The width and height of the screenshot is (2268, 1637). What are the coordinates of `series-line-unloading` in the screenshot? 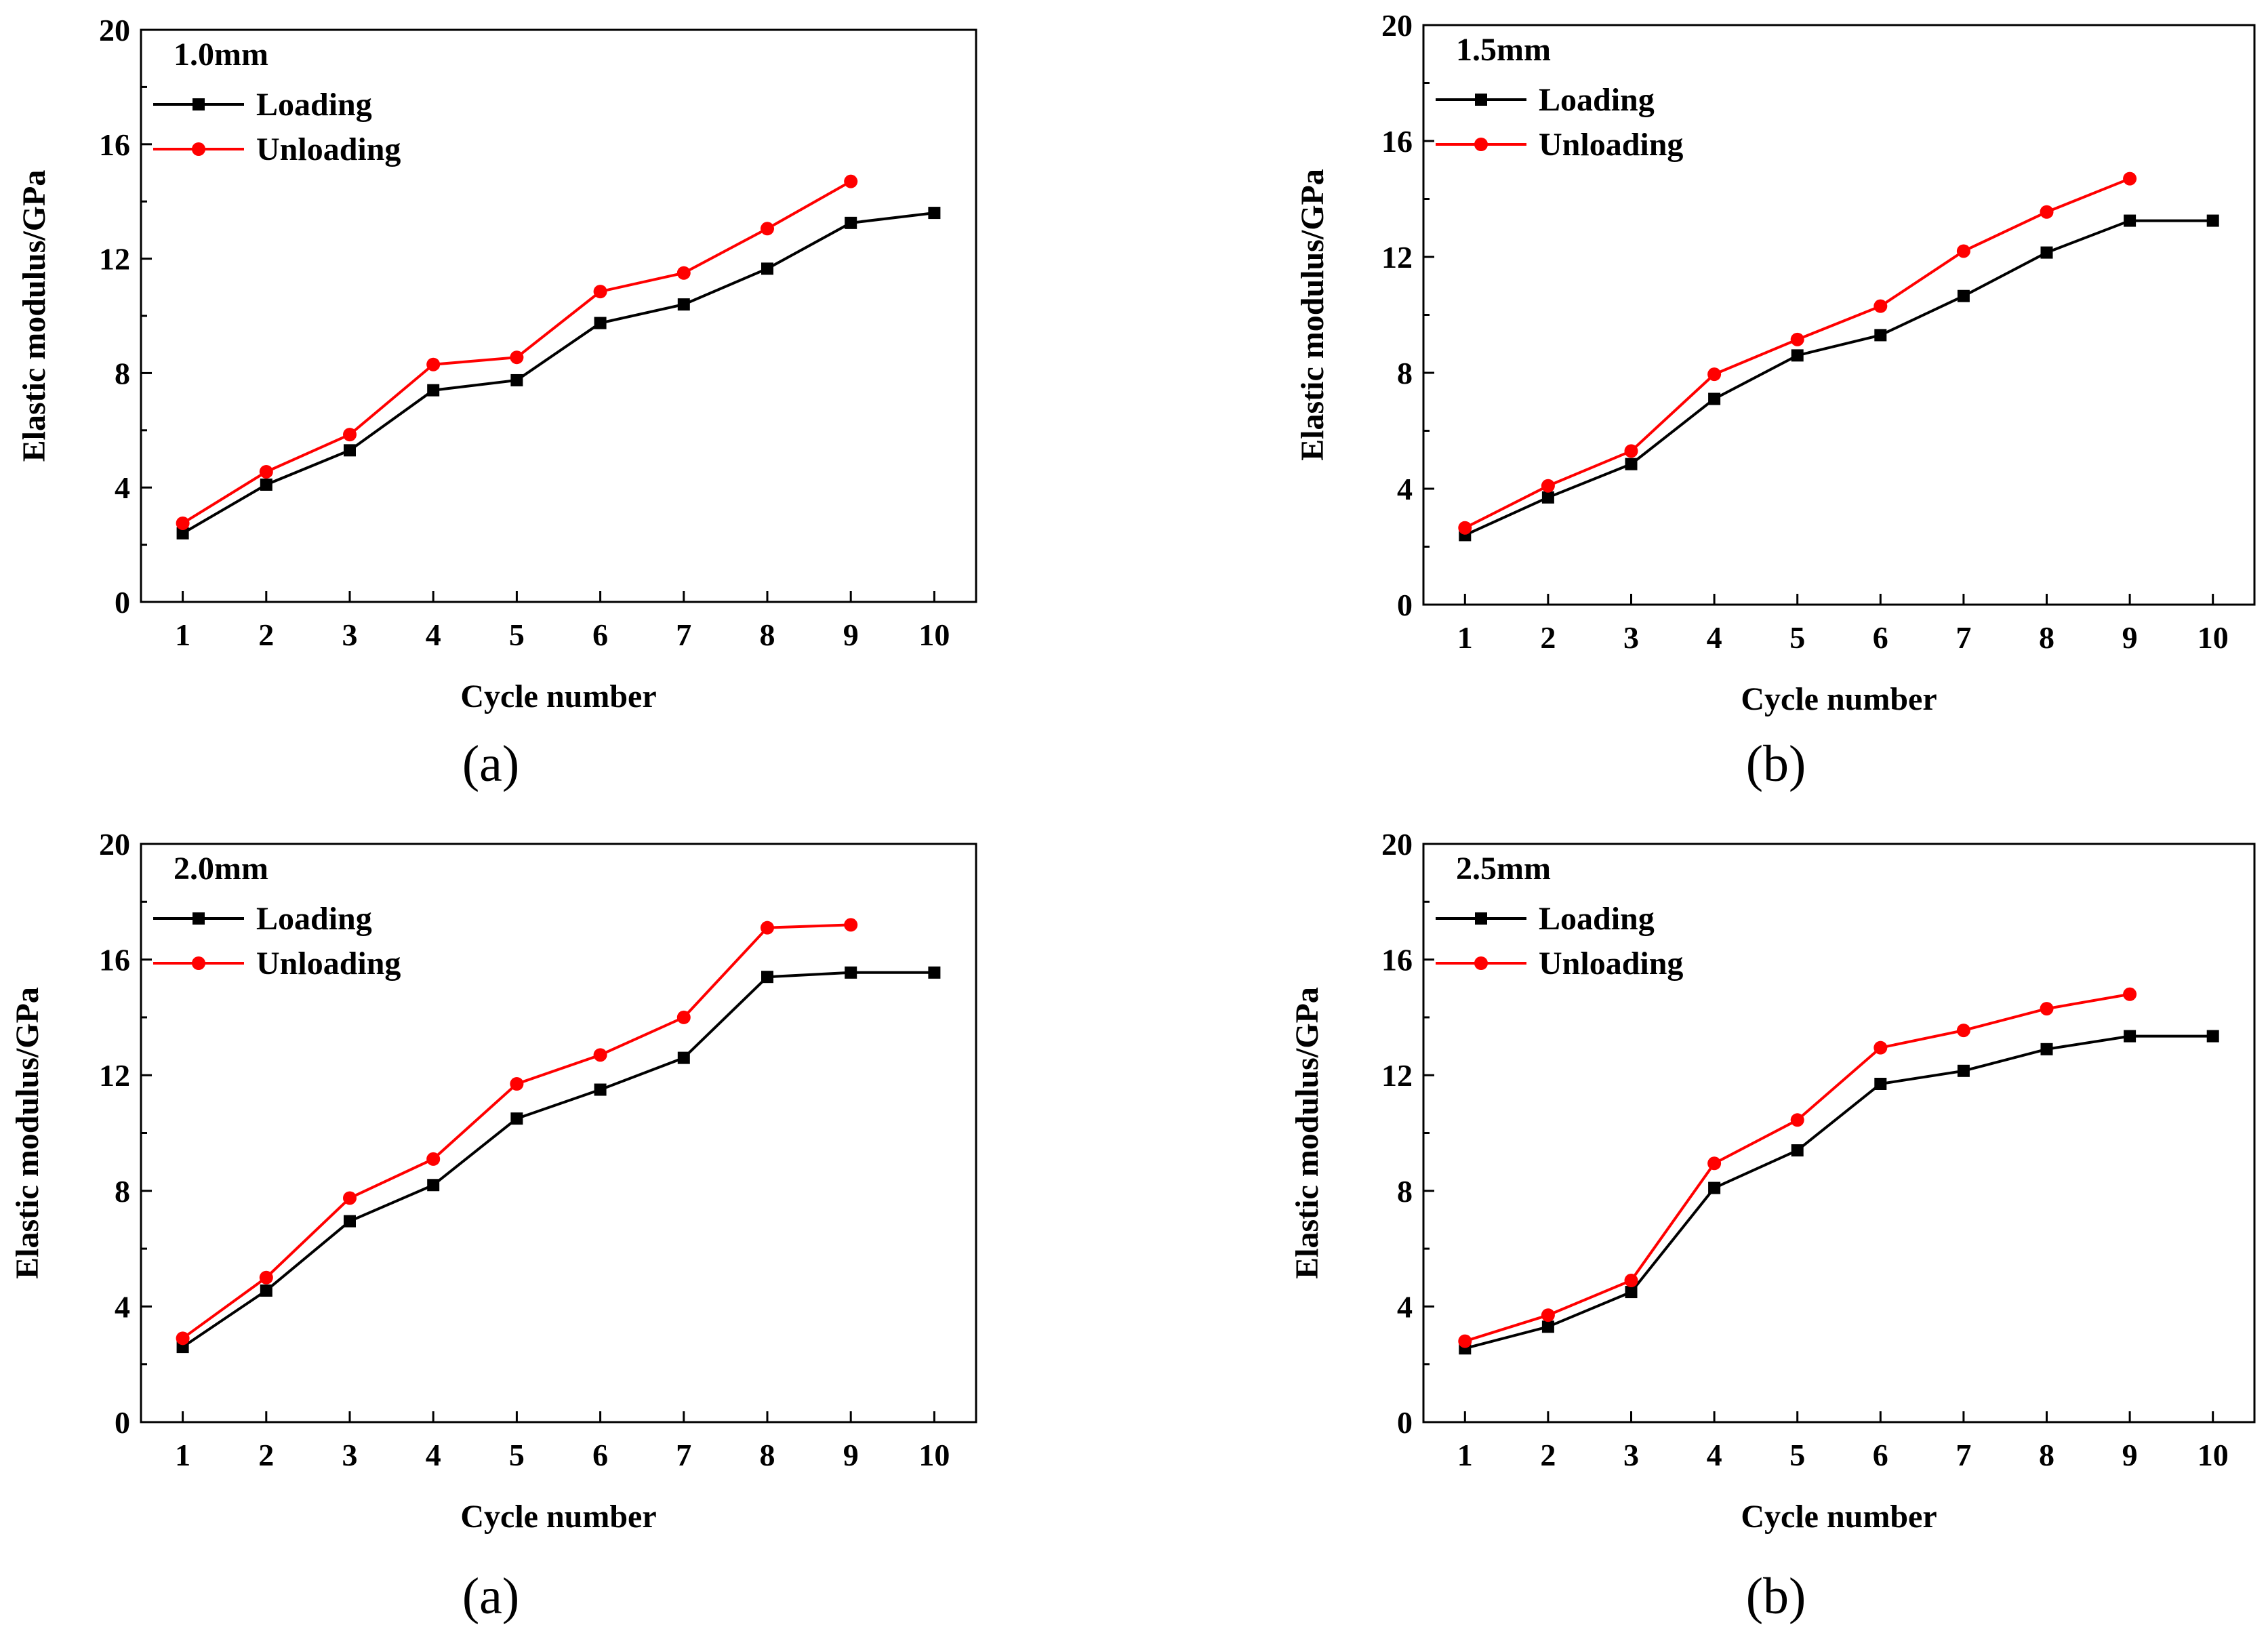 It's located at (1797, 1167).